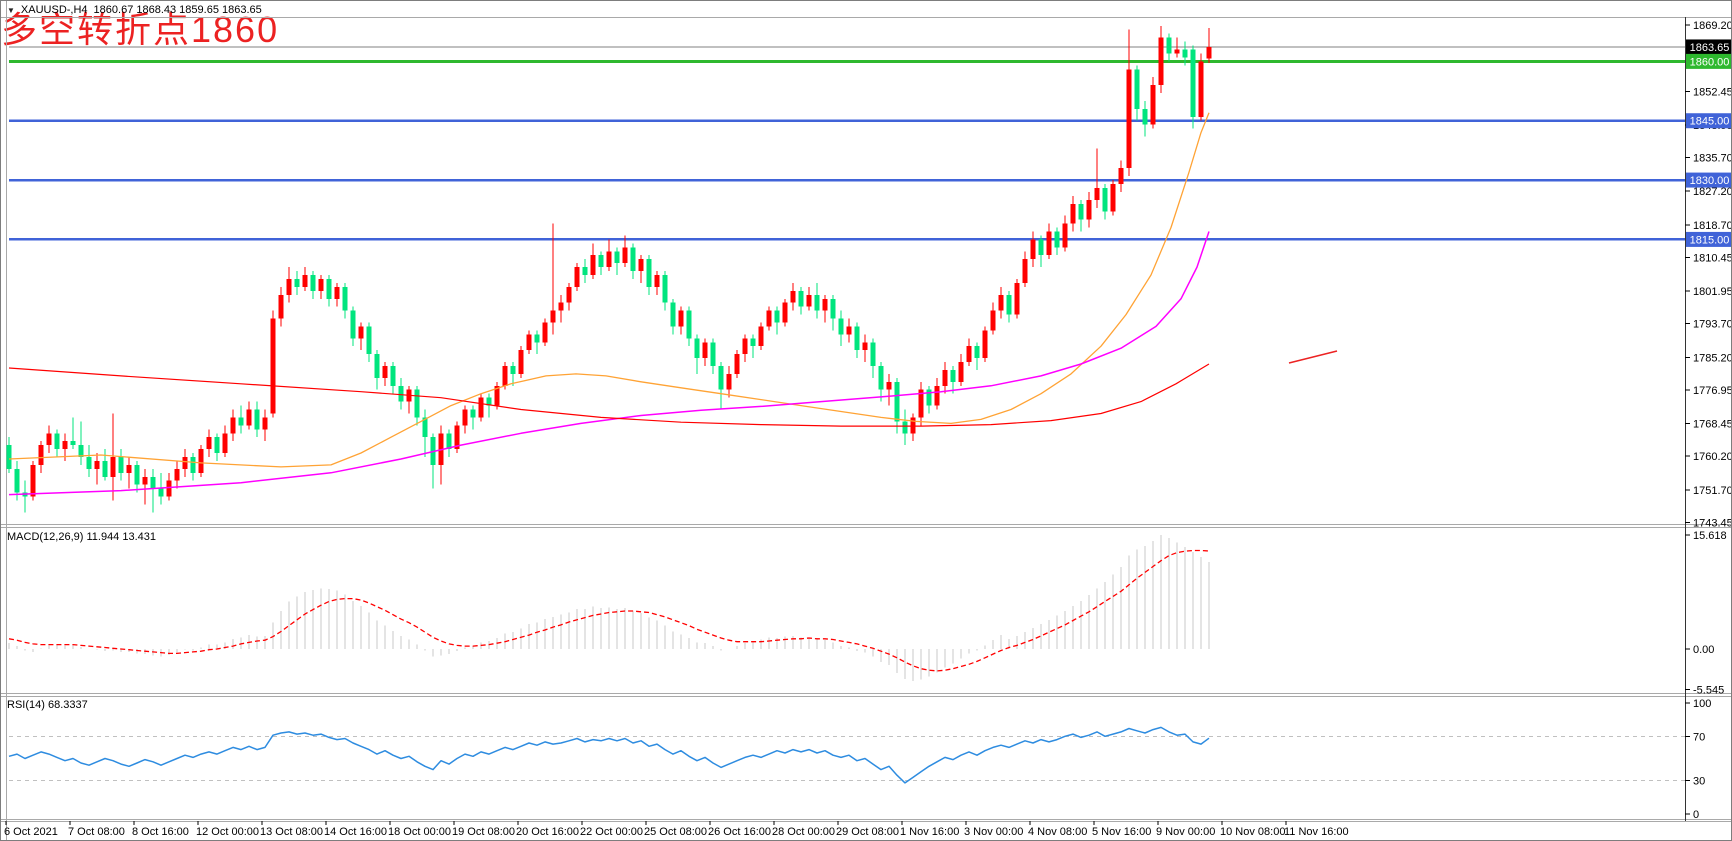 This screenshot has width=1732, height=841. What do you see at coordinates (1710, 62) in the screenshot?
I see `svg-text: 1860.00` at bounding box center [1710, 62].